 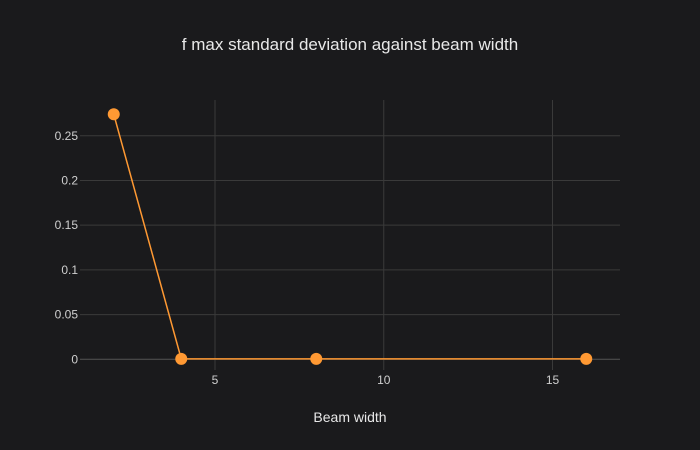 I want to click on y-tick-label: 0.05, so click(x=67, y=315).